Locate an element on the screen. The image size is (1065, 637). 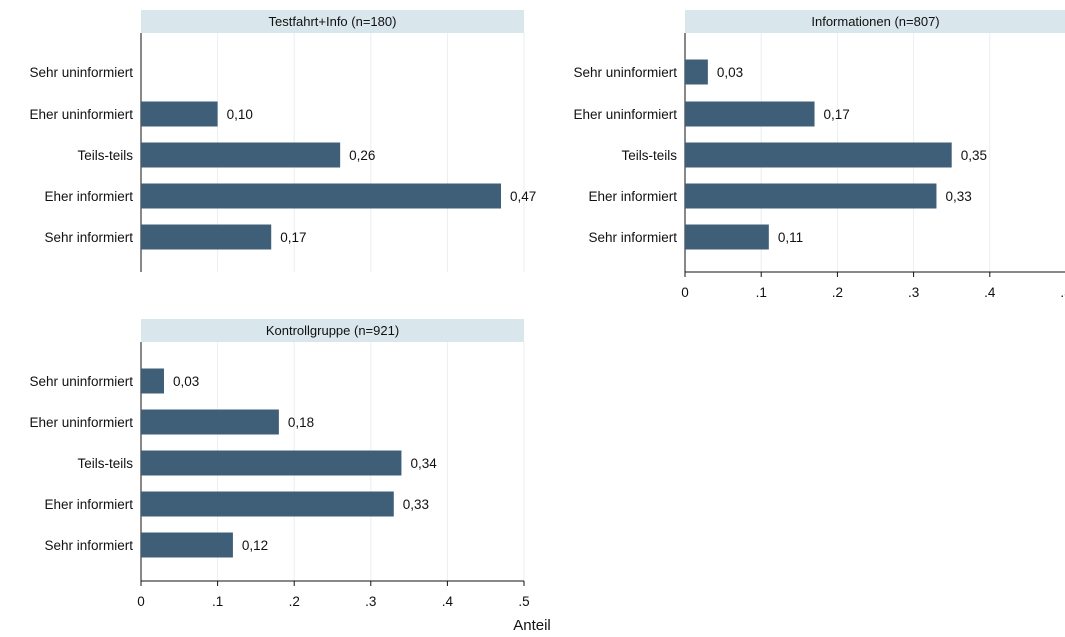
panel-title: Informationen (n=807) is located at coordinates (875, 21).